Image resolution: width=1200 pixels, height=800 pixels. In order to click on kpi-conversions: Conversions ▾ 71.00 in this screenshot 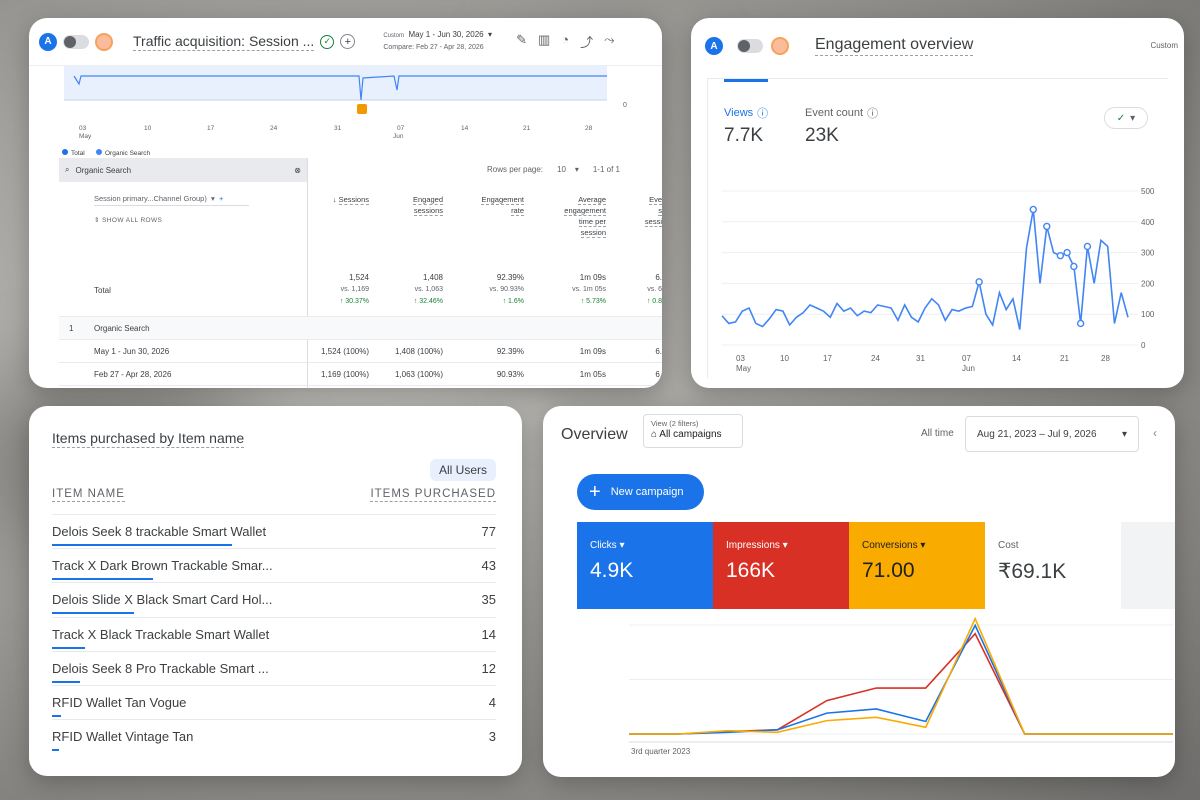, I will do `click(917, 565)`.